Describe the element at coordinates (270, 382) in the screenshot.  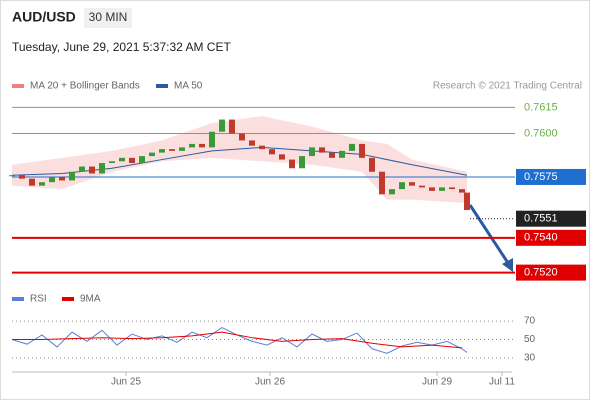
I see `x-tick-label: Jun 26` at that location.